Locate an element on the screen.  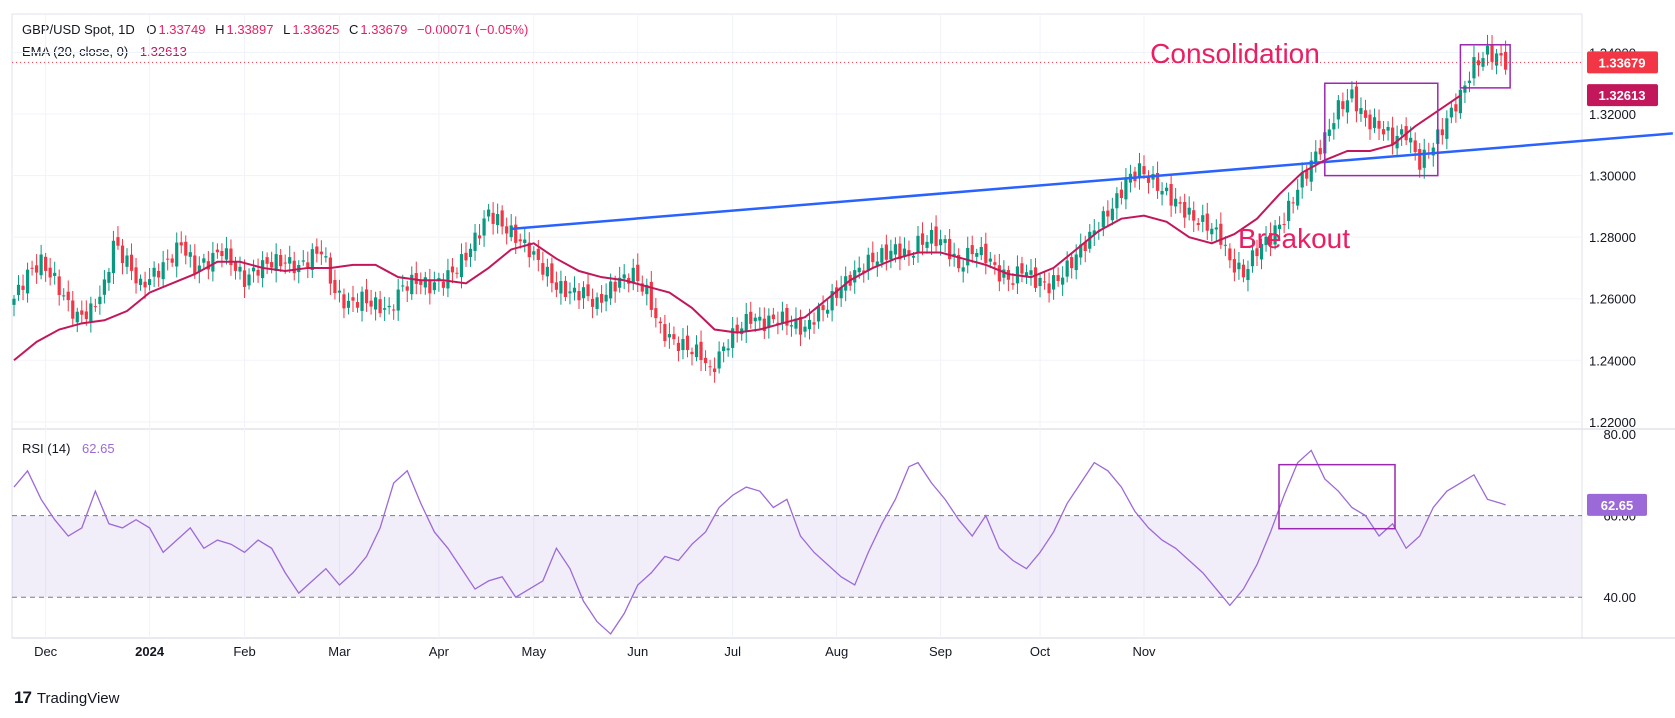
close-label: C is located at coordinates (353, 29).